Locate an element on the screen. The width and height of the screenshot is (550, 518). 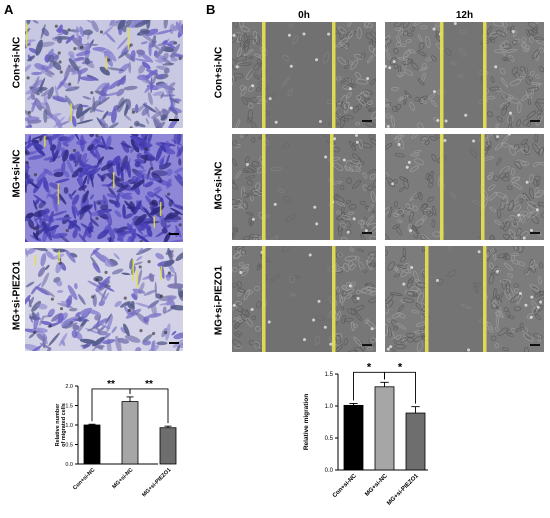
transwell-row-label-2: MG+si-NC is located at coordinates (17, 173).